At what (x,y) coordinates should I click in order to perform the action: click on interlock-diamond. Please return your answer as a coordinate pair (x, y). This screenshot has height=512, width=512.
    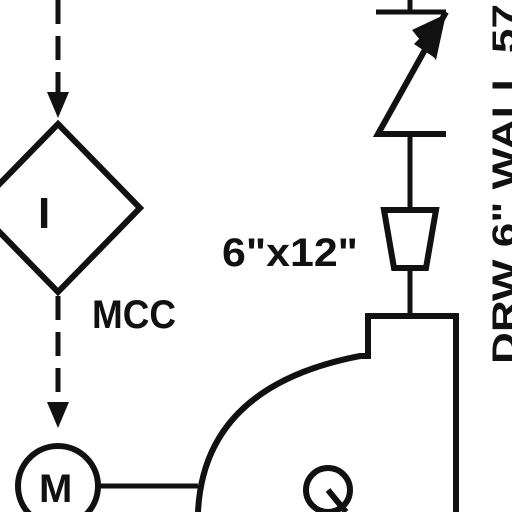
    Looking at the image, I should click on (72, 208).